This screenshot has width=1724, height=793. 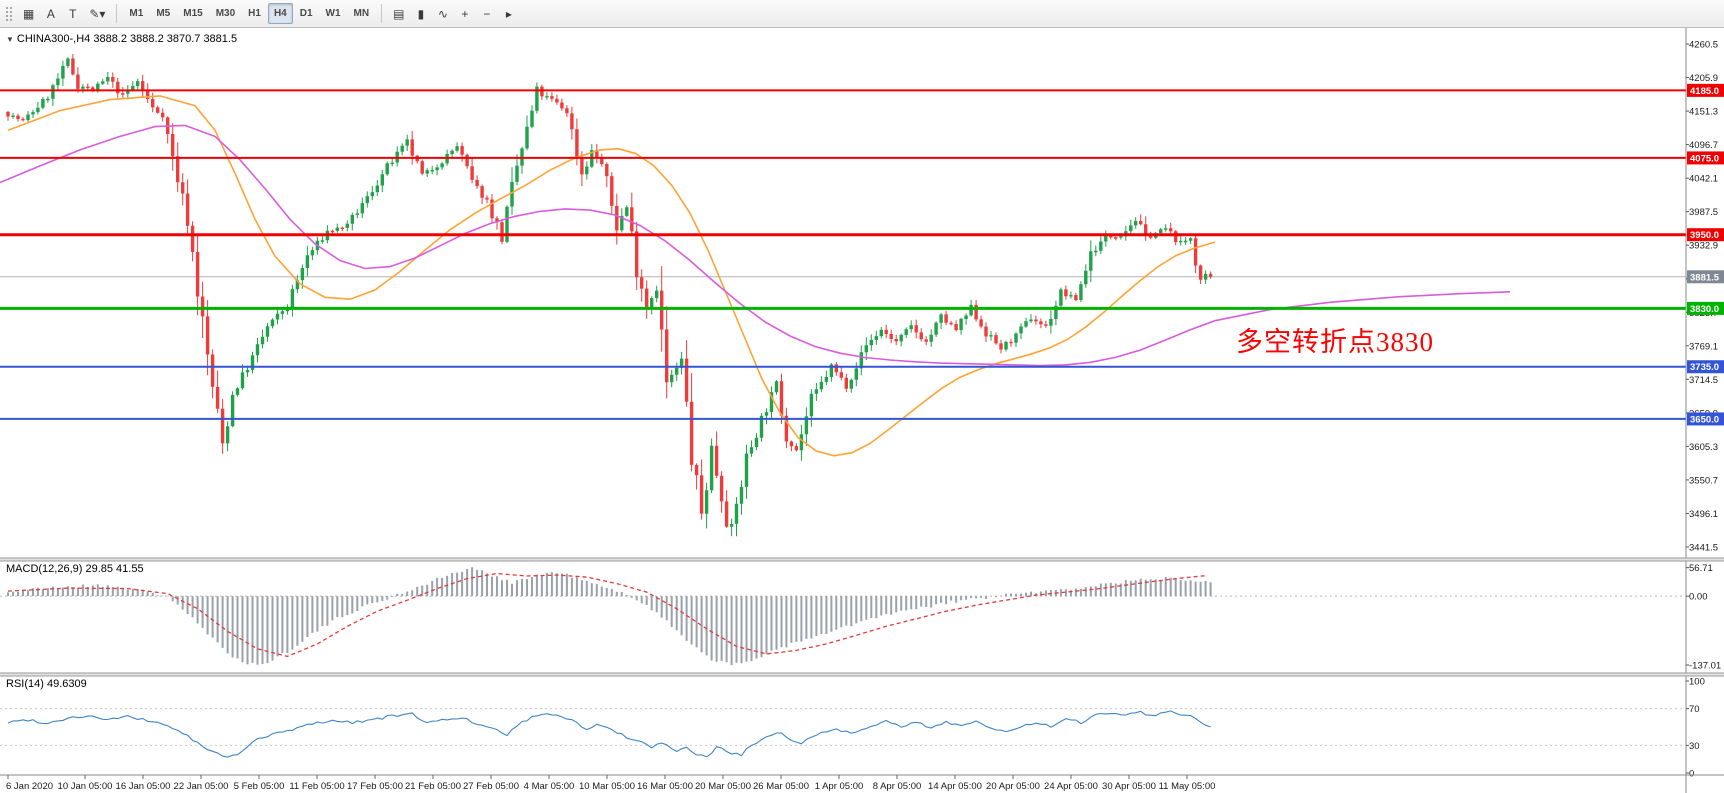 I want to click on symbol-dropdown-icon: ▼, so click(x=10, y=39).